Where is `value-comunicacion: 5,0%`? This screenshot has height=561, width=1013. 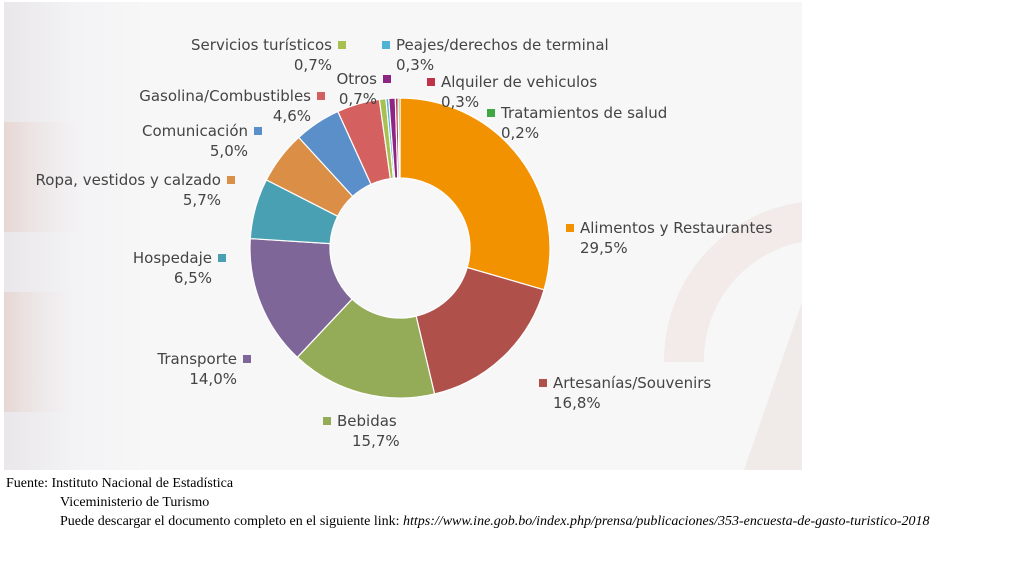 value-comunicacion: 5,0% is located at coordinates (229, 151).